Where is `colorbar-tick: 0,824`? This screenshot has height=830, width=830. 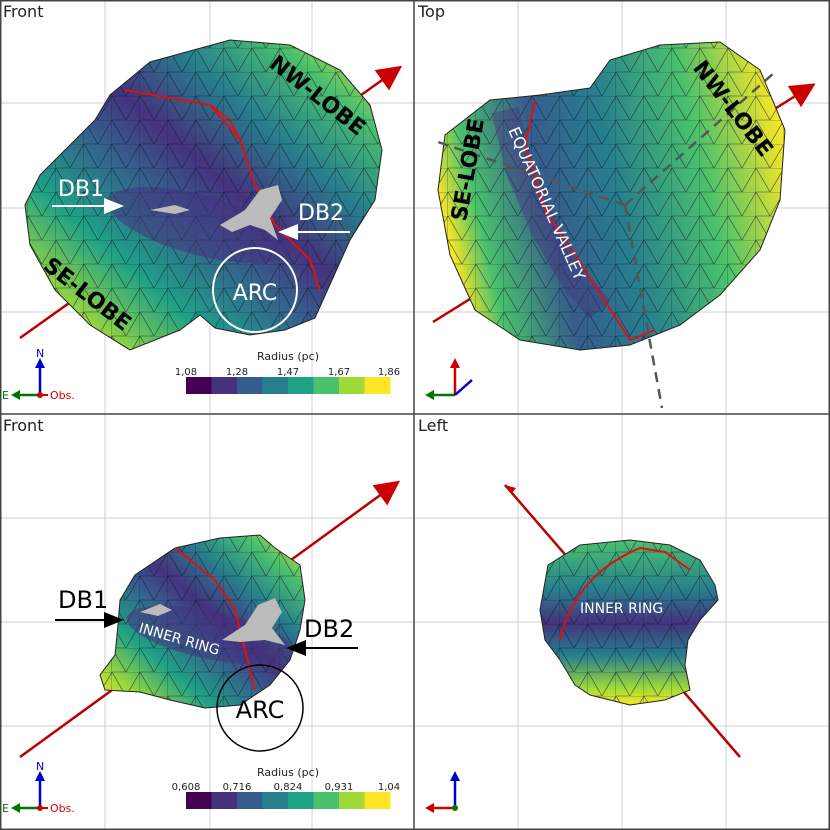
colorbar-tick: 0,824 is located at coordinates (288, 787).